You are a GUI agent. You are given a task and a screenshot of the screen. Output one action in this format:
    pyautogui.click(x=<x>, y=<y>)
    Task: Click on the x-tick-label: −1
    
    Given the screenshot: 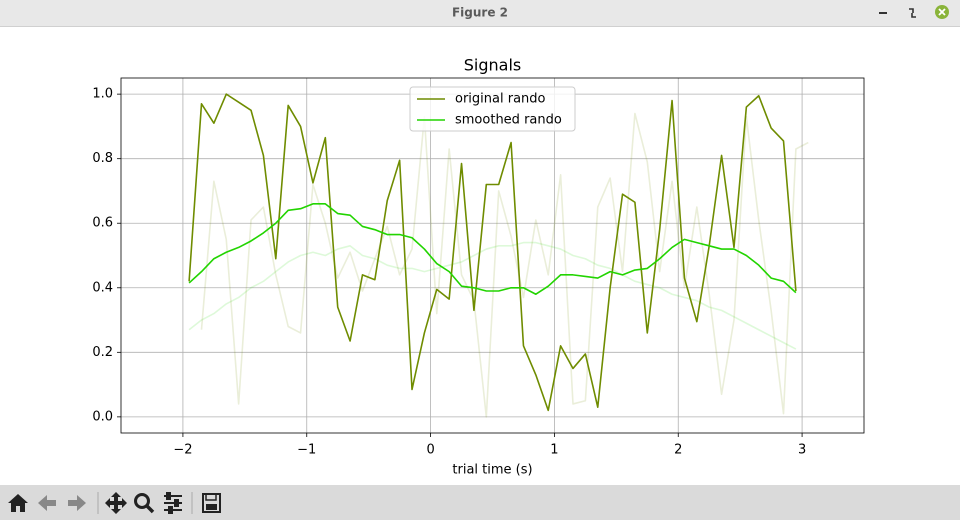 What is the action you would take?
    pyautogui.click(x=306, y=450)
    